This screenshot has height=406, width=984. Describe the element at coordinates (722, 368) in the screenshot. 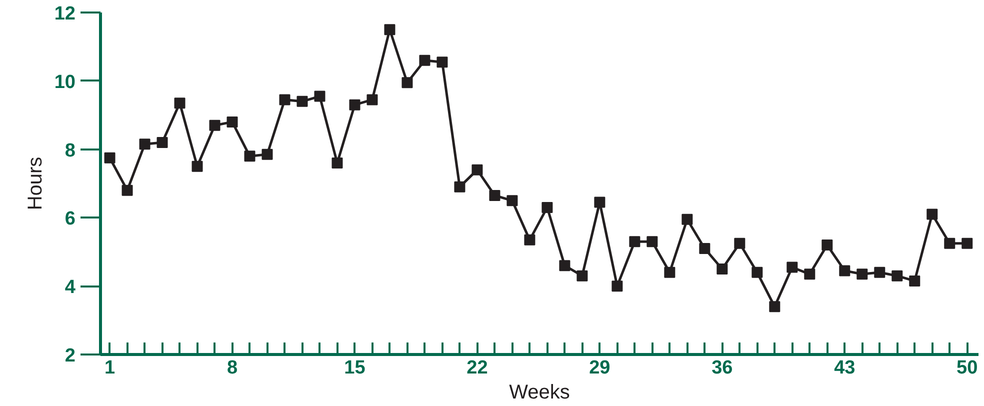

I see `x-tick-label: 36` at that location.